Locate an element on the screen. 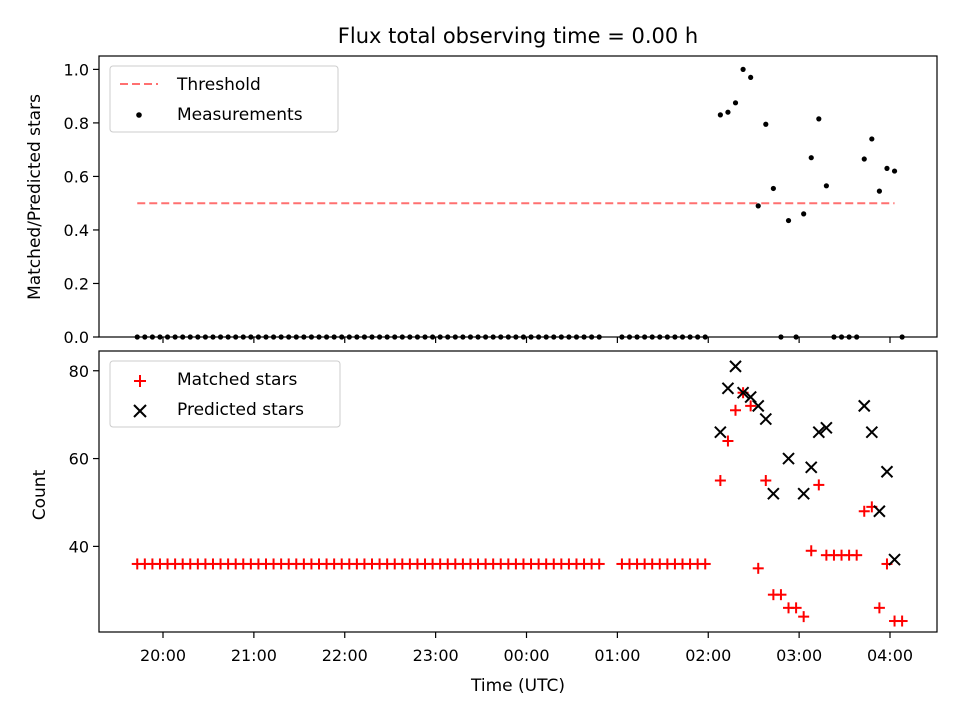  bottom-y-axis-label: Count is located at coordinates (40, 494).